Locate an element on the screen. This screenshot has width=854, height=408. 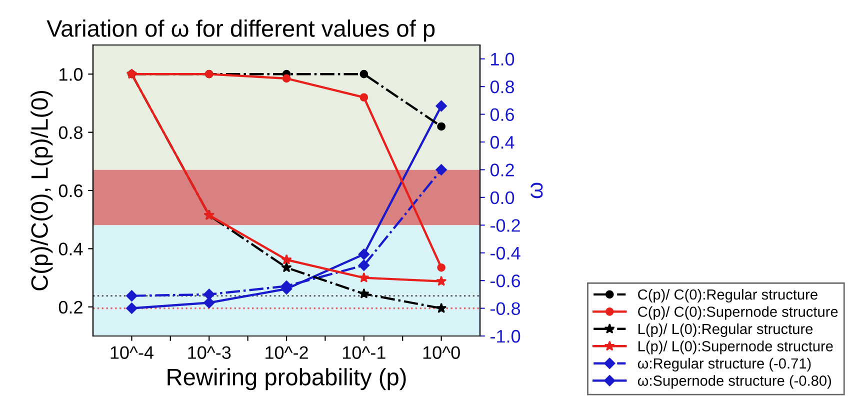
x-tick-label: 10^-2 is located at coordinates (287, 352).